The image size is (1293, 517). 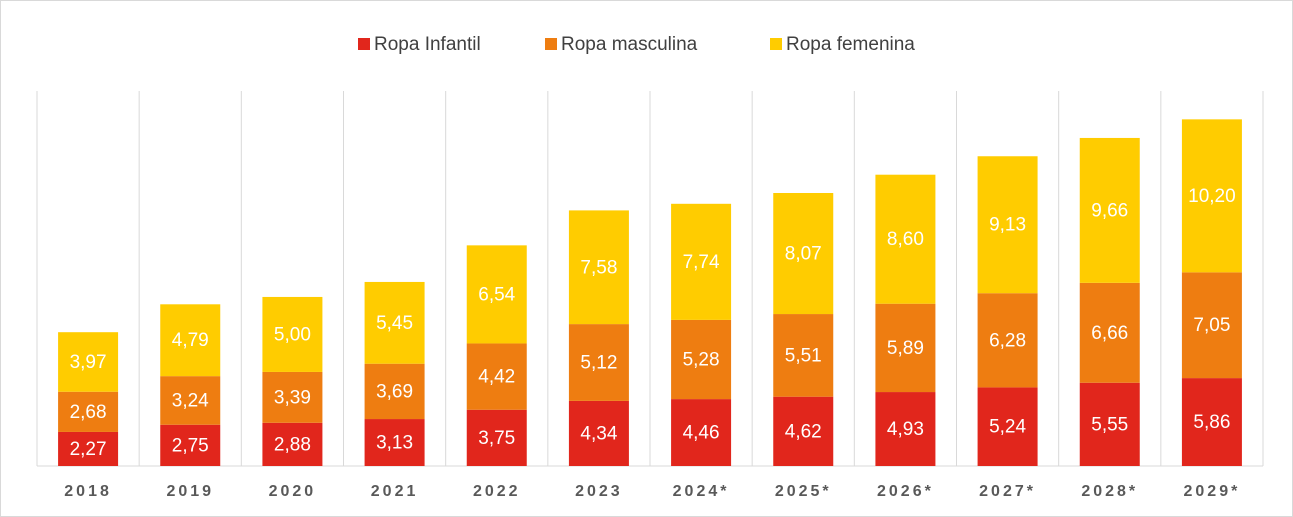 I want to click on data-label: 4,79, so click(x=190, y=340).